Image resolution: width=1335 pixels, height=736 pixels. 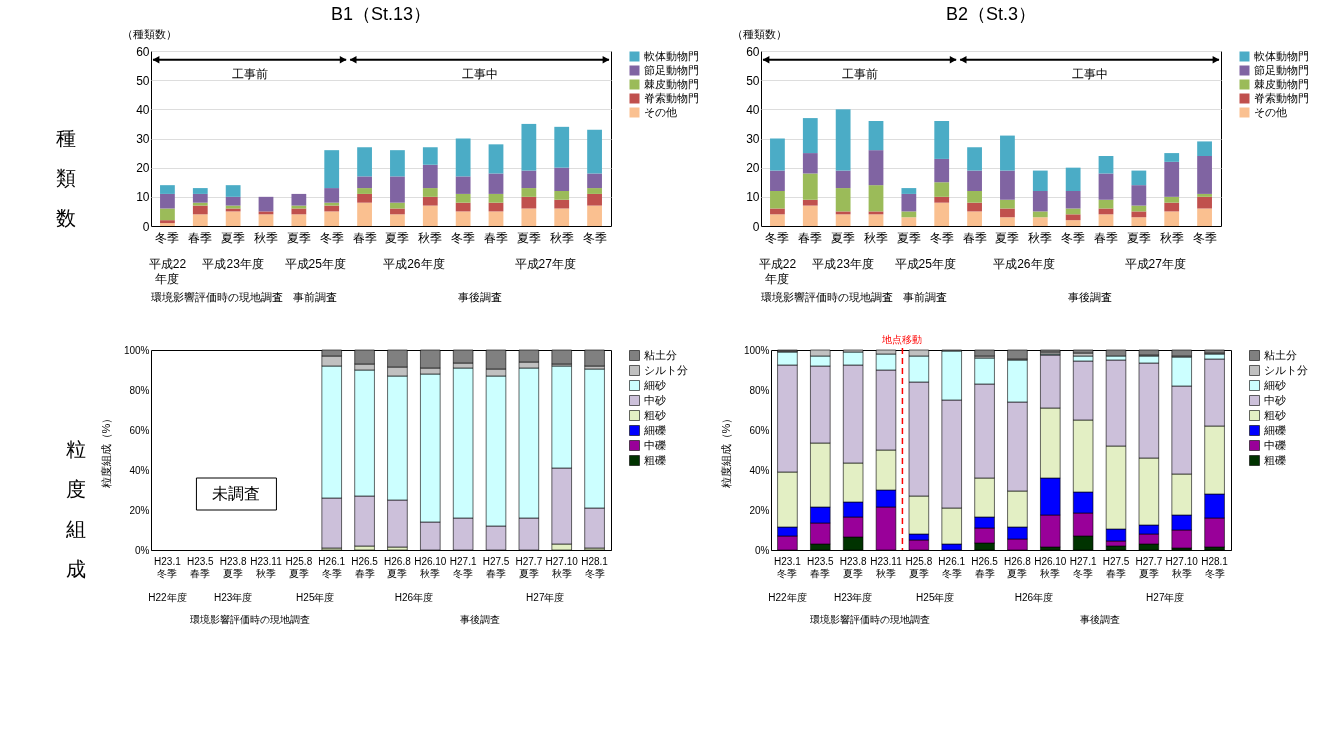 What do you see at coordinates (753, 51) in the screenshot?
I see `y-tick-label: 60` at bounding box center [753, 51].